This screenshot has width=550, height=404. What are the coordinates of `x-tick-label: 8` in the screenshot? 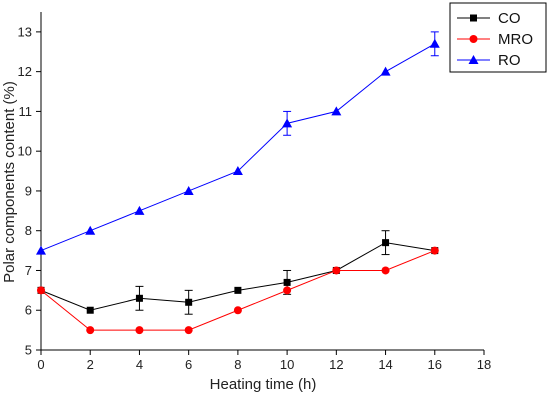 It's located at (237, 364).